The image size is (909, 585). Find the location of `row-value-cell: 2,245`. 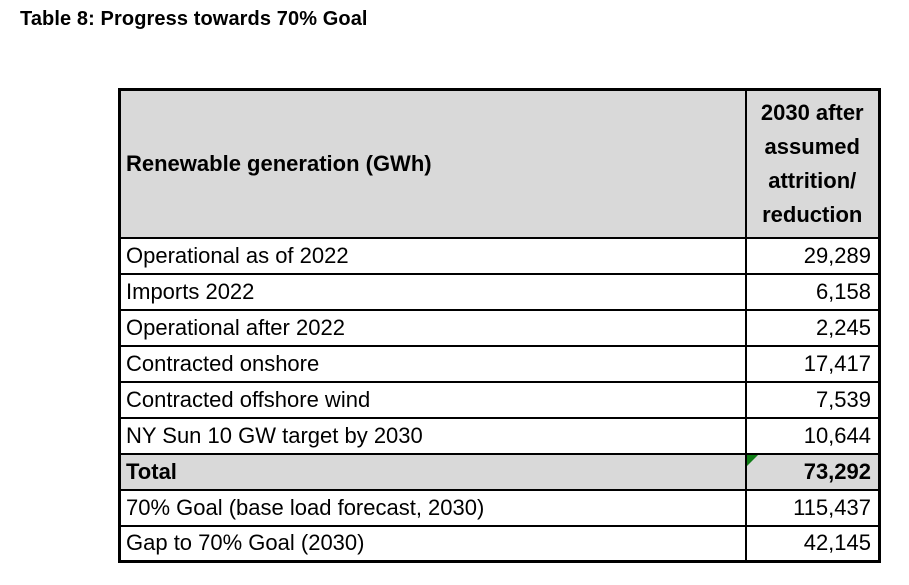

row-value-cell: 2,245 is located at coordinates (812, 327).